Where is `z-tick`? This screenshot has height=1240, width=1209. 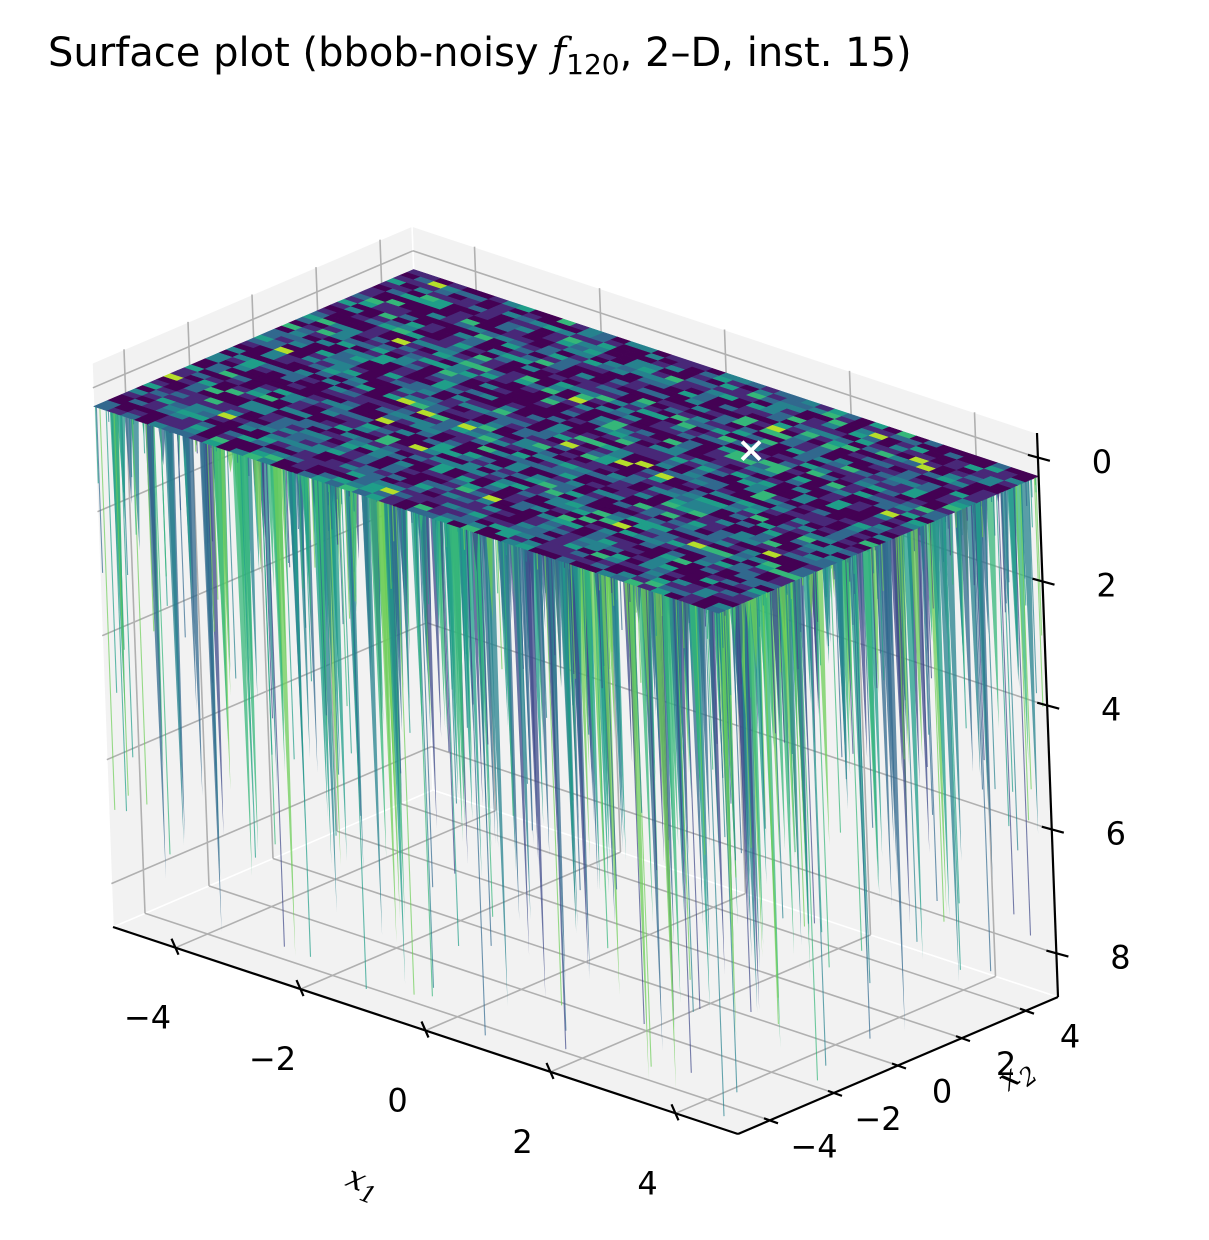
z-tick is located at coordinates (1039, 457).